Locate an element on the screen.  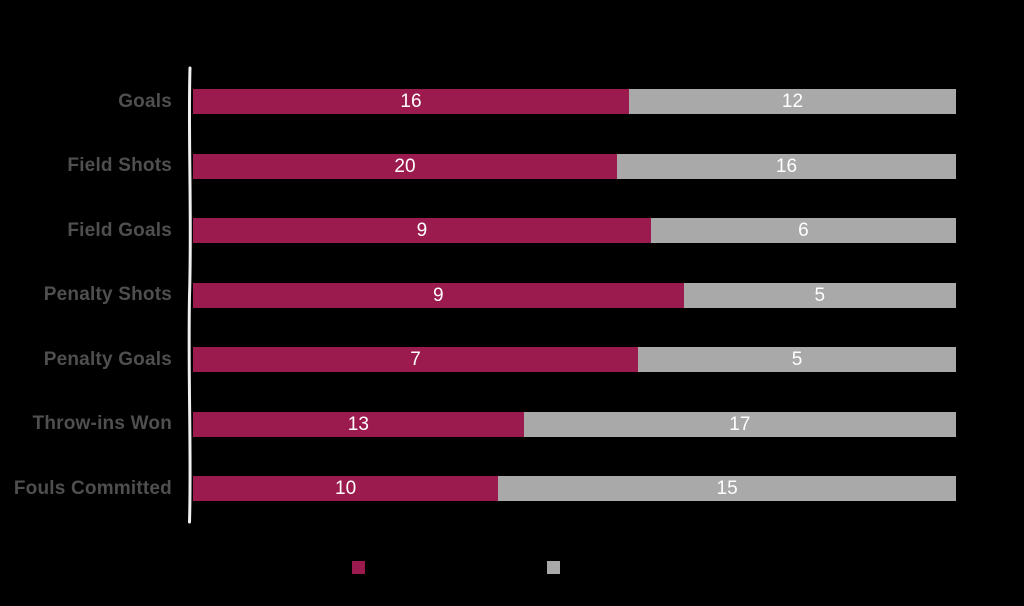
stacked-bar: 16 12 is located at coordinates (574, 101).